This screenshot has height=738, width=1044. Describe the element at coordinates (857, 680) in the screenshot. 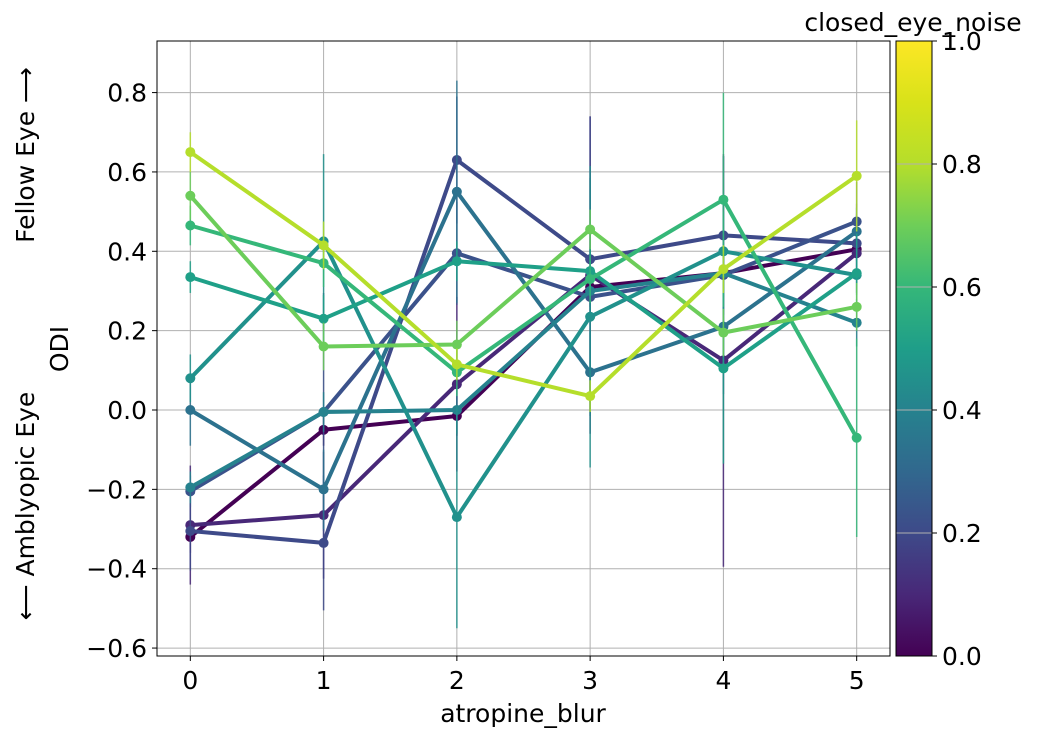

I see `x-tick-label: 5` at that location.